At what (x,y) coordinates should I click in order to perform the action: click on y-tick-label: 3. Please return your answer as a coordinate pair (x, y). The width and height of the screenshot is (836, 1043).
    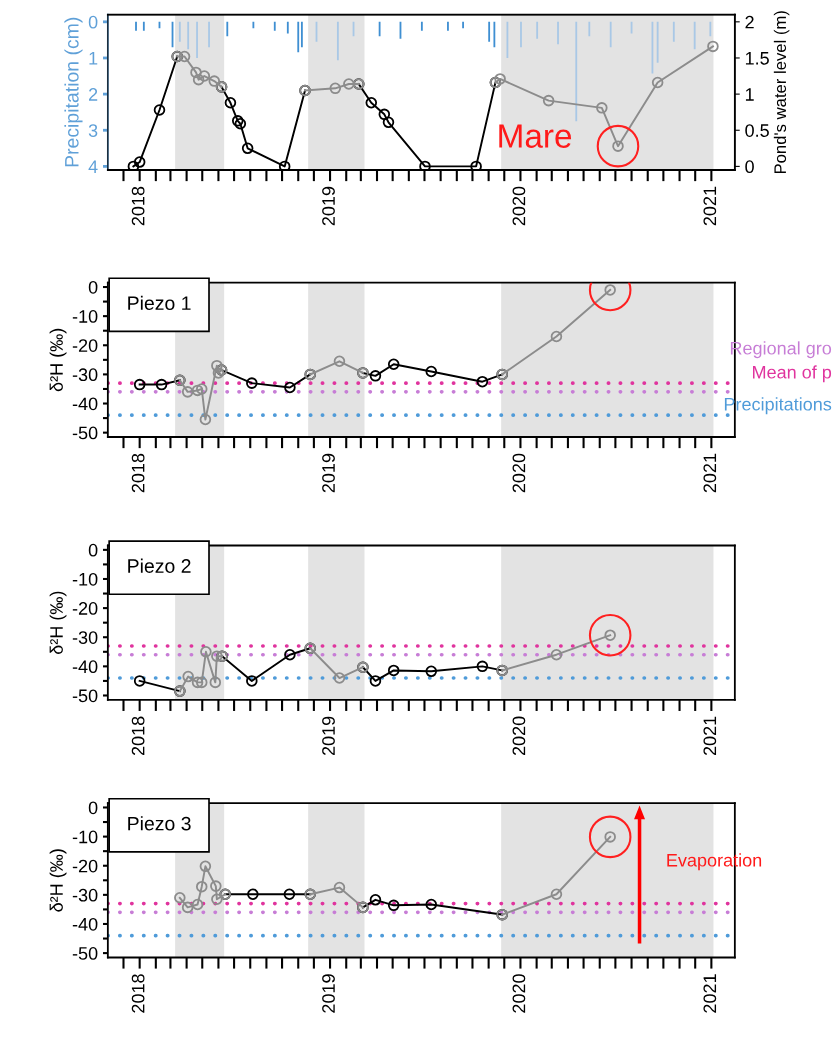
    Looking at the image, I should click on (93, 130).